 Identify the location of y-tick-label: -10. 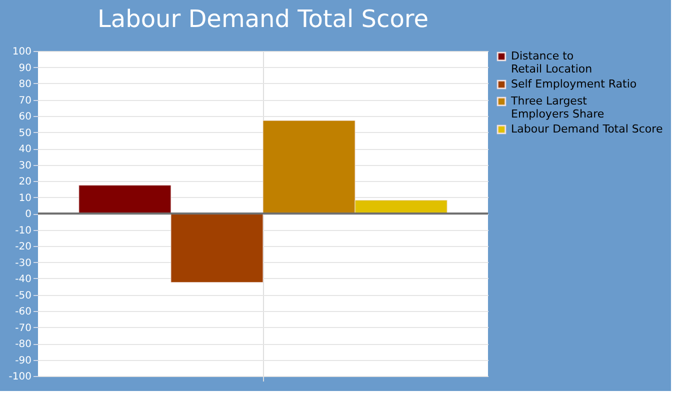
(23, 230).